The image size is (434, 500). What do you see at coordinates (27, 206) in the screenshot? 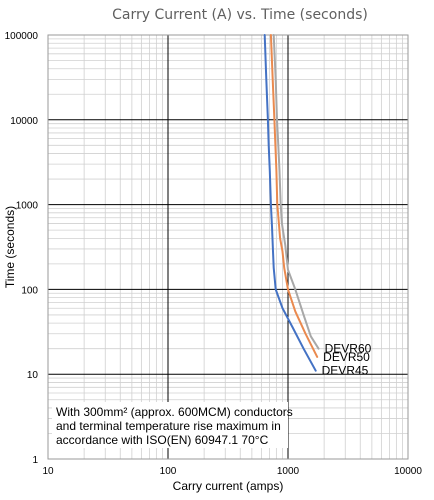
I see `y-tick-label: 1000` at bounding box center [27, 206].